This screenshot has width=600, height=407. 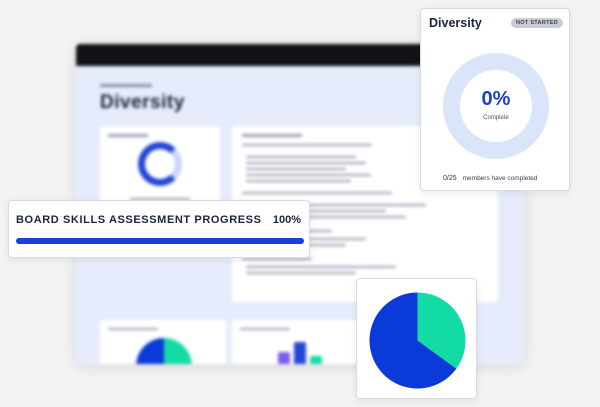 I want to click on progress-title: BOARD SKILLS ASSESSMENT PROGRESS, so click(x=139, y=220).